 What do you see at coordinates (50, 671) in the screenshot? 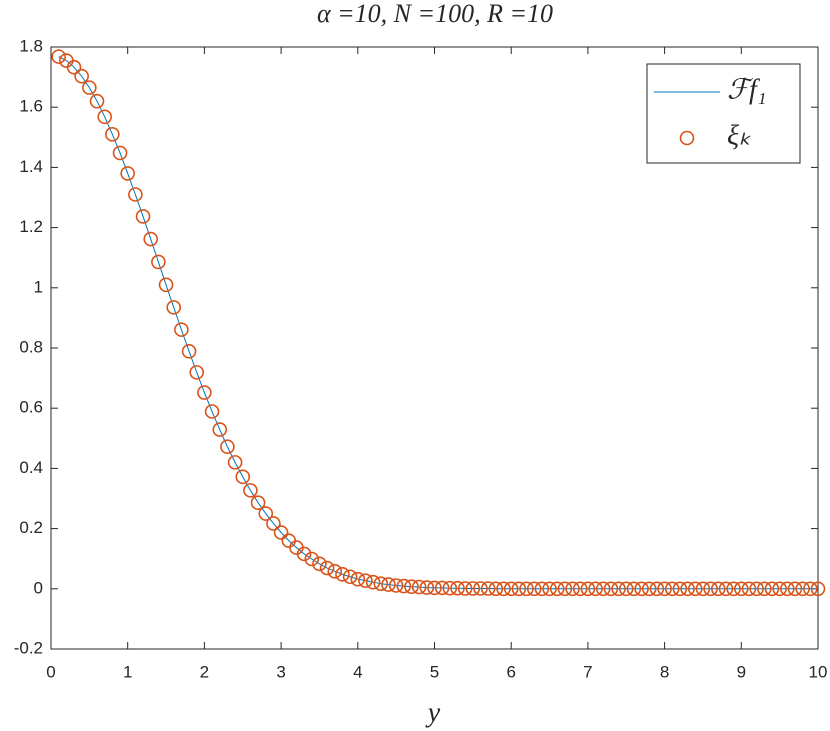
I see `x-tick-label: 0` at bounding box center [50, 671].